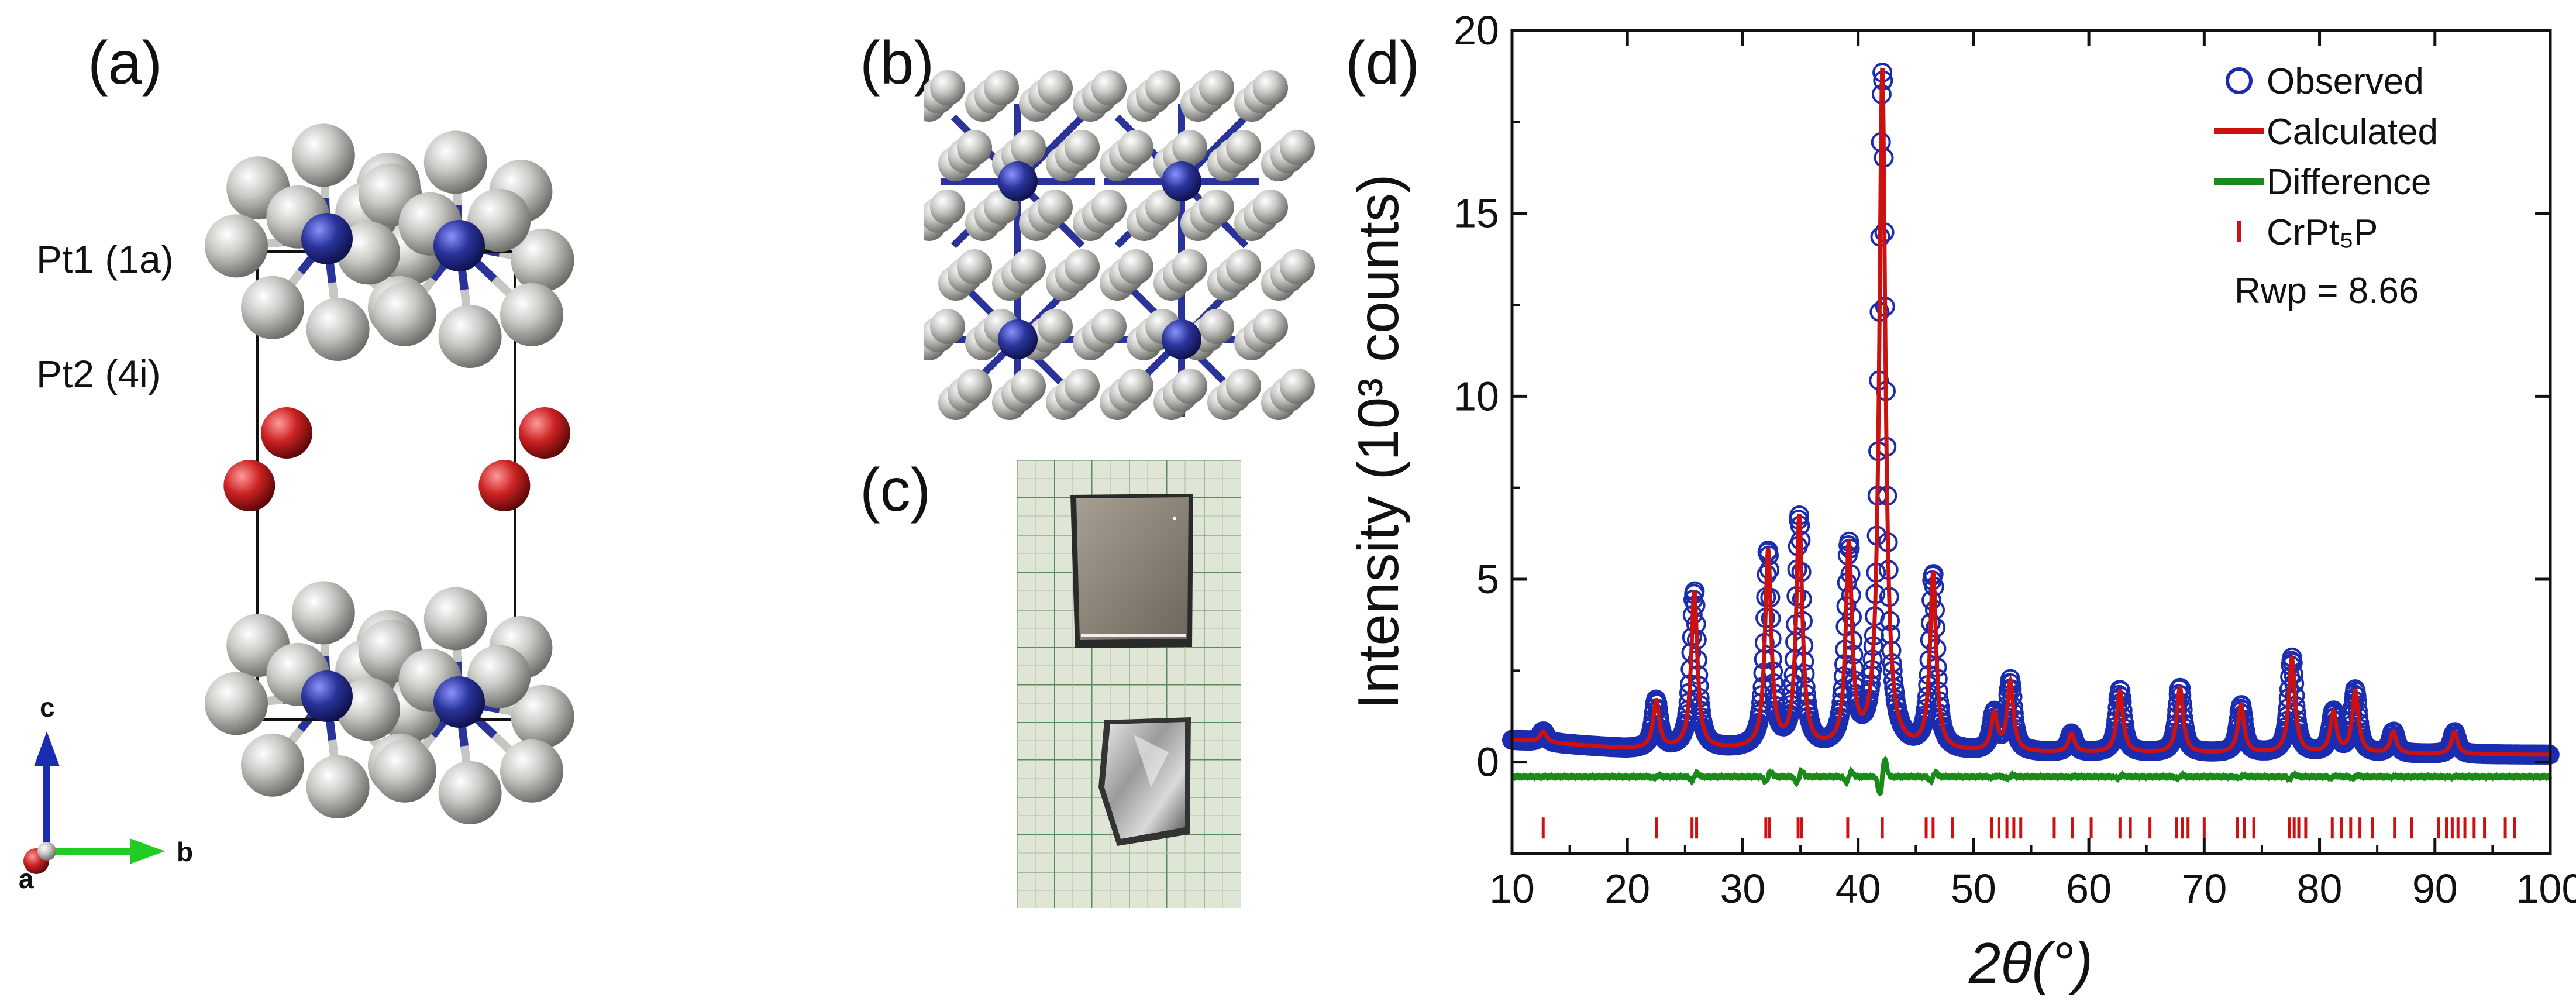 The image size is (2576, 1001). Describe the element at coordinates (2435, 888) in the screenshot. I see `x-tick-label: 90` at that location.